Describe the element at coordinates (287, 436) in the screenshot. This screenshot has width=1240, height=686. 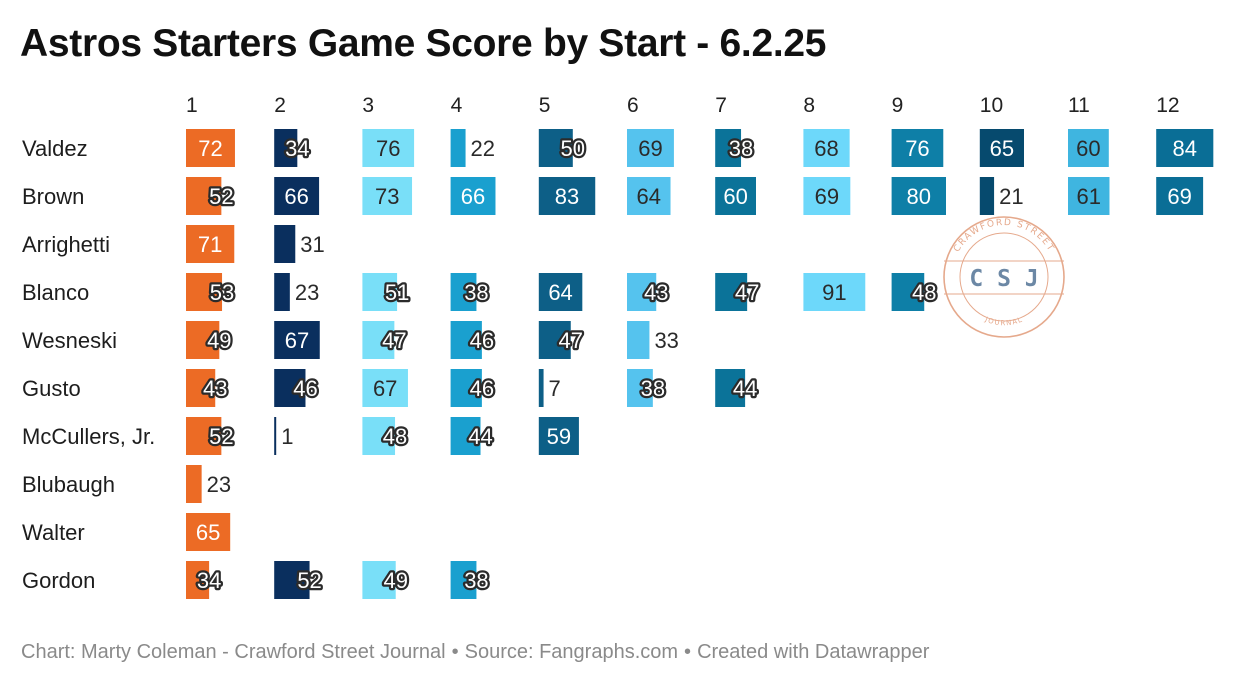
I see `data-label: 1` at that location.